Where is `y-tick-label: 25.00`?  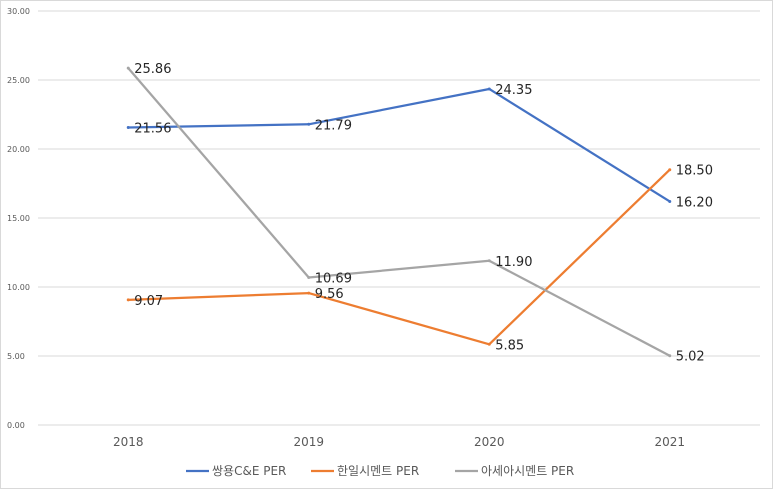
y-tick-label: 25.00 is located at coordinates (18, 80).